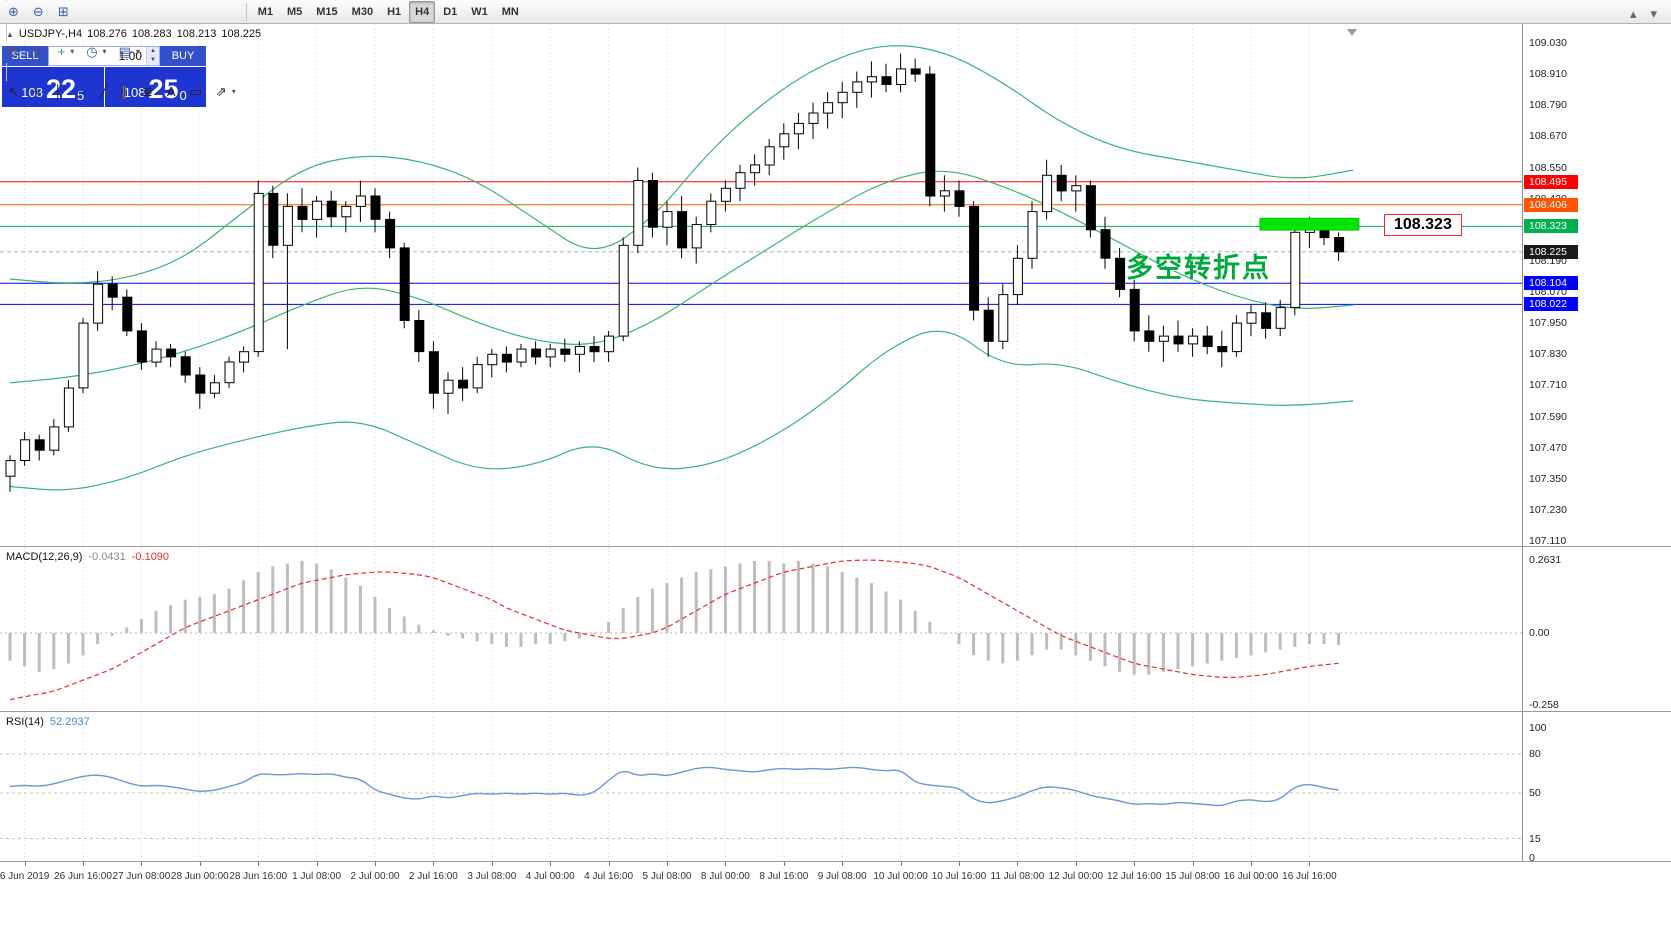 The image size is (1671, 951). Describe the element at coordinates (1548, 136) in the screenshot. I see `price-axis-label: 108.670` at that location.